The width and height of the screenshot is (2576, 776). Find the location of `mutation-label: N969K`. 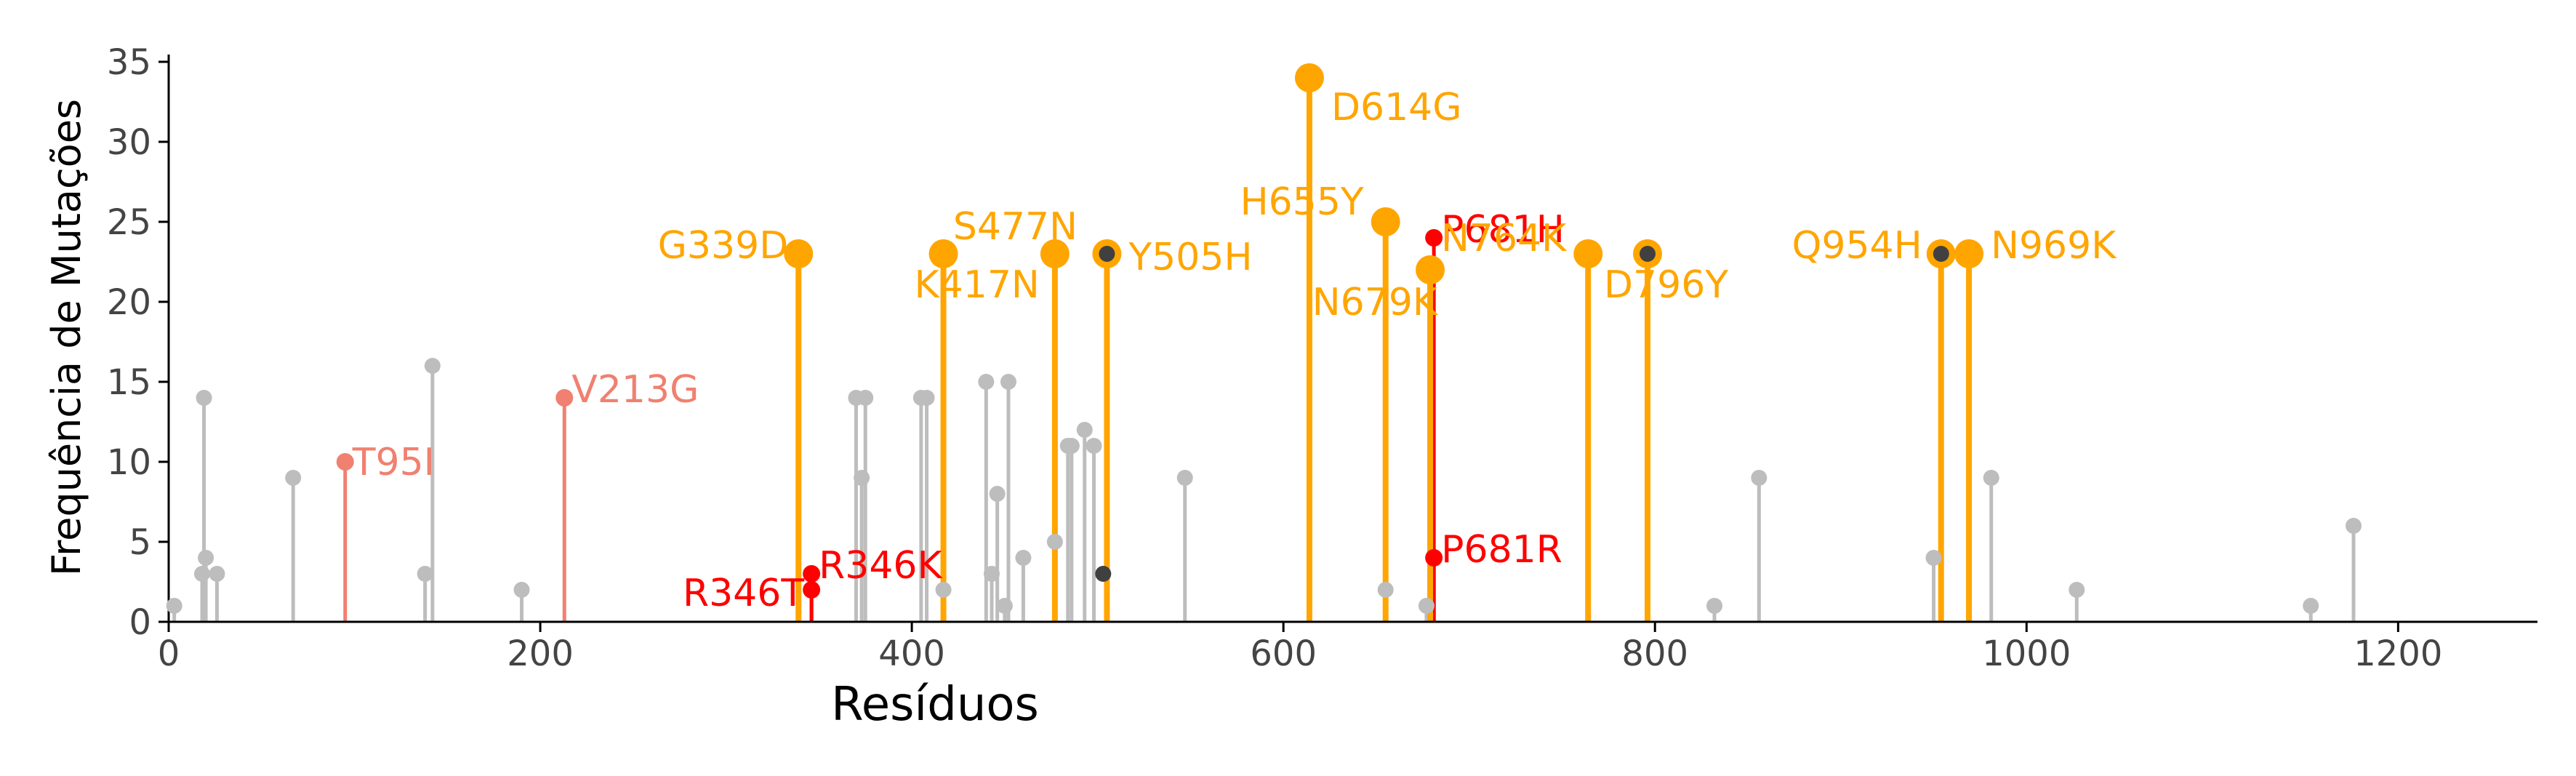

mutation-label: N969K is located at coordinates (2054, 246).